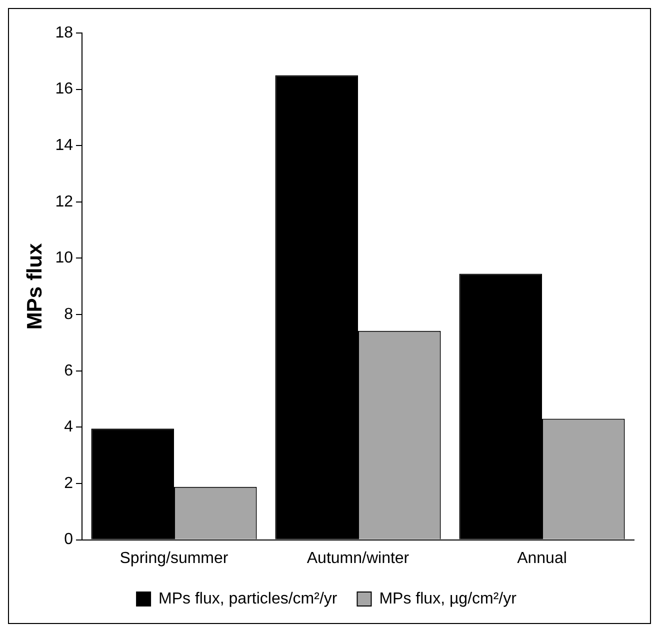 This screenshot has width=659, height=632. I want to click on y-tick-label: 10, so click(64, 258).